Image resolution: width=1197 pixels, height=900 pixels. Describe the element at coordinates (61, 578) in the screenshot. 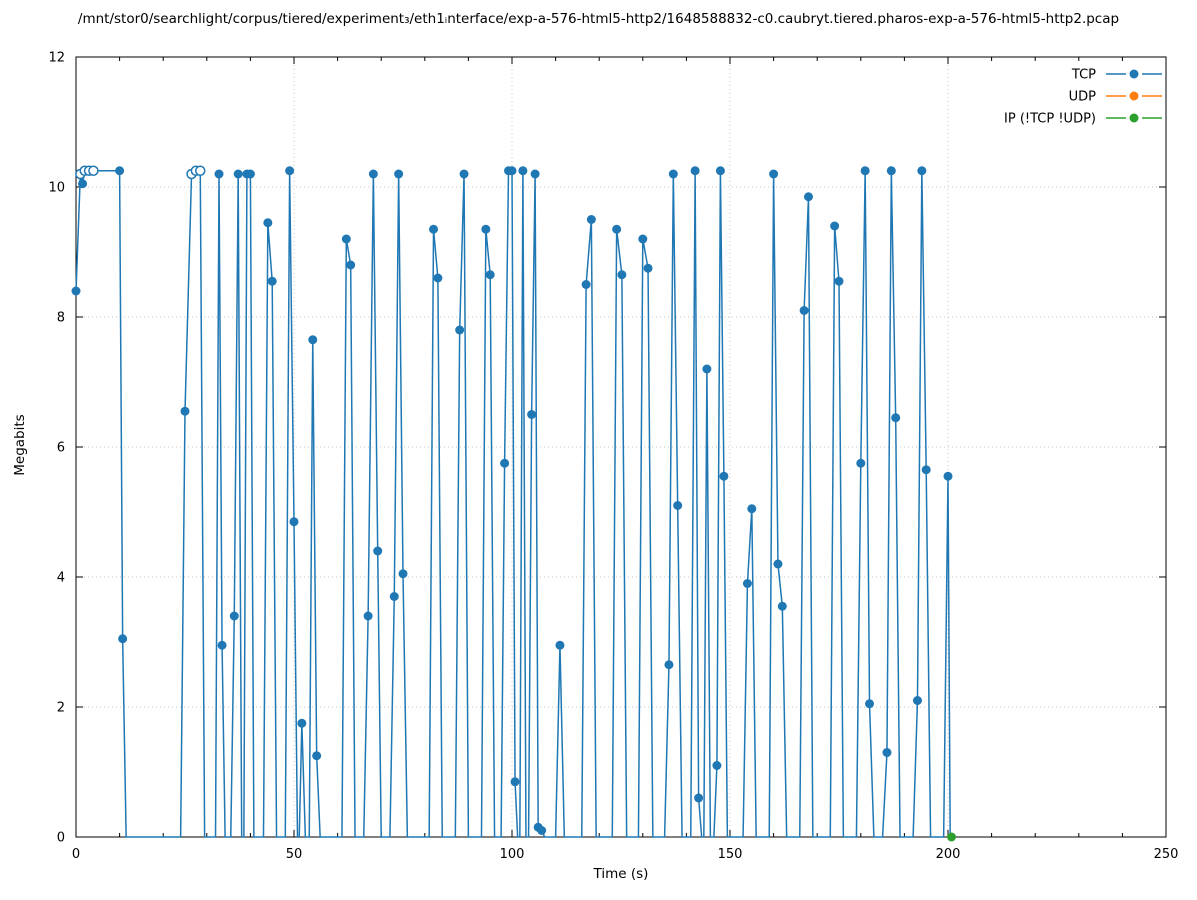

I see `y-tick-label: 4` at that location.